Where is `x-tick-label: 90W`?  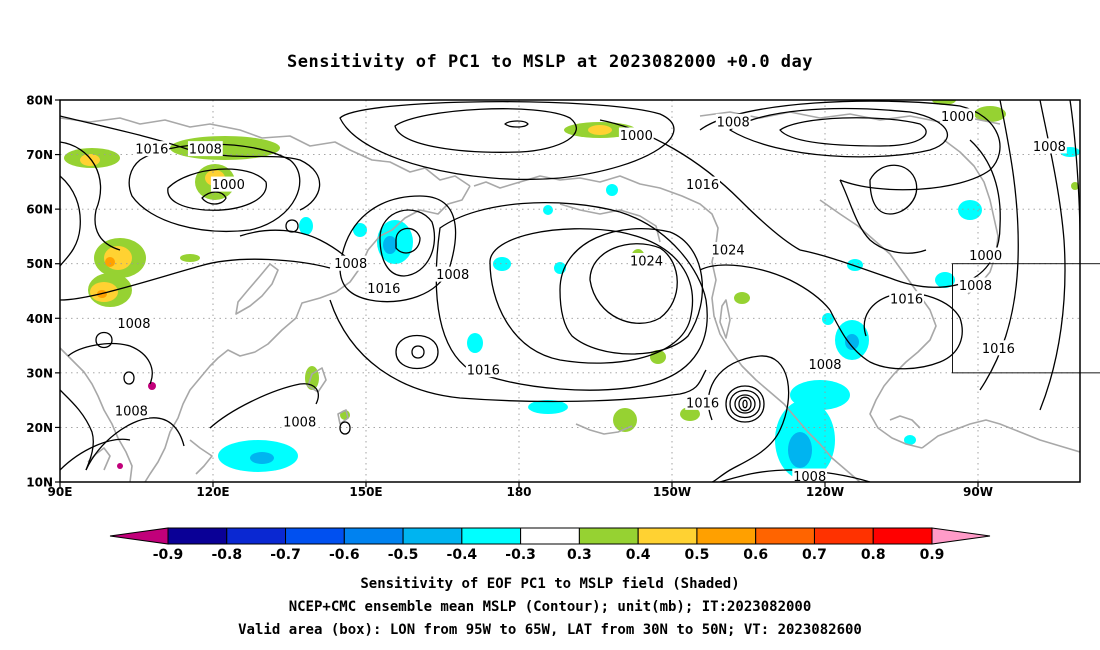
x-tick-label: 90W is located at coordinates (978, 492).